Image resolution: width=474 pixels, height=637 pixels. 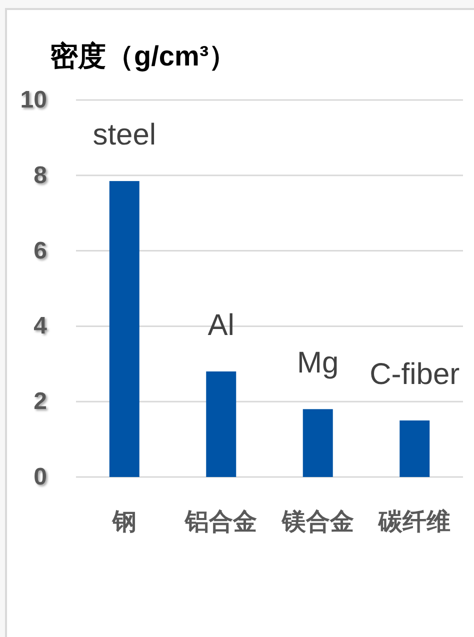 What do you see at coordinates (414, 522) in the screenshot?
I see `x-tick-label: 碳纤维` at bounding box center [414, 522].